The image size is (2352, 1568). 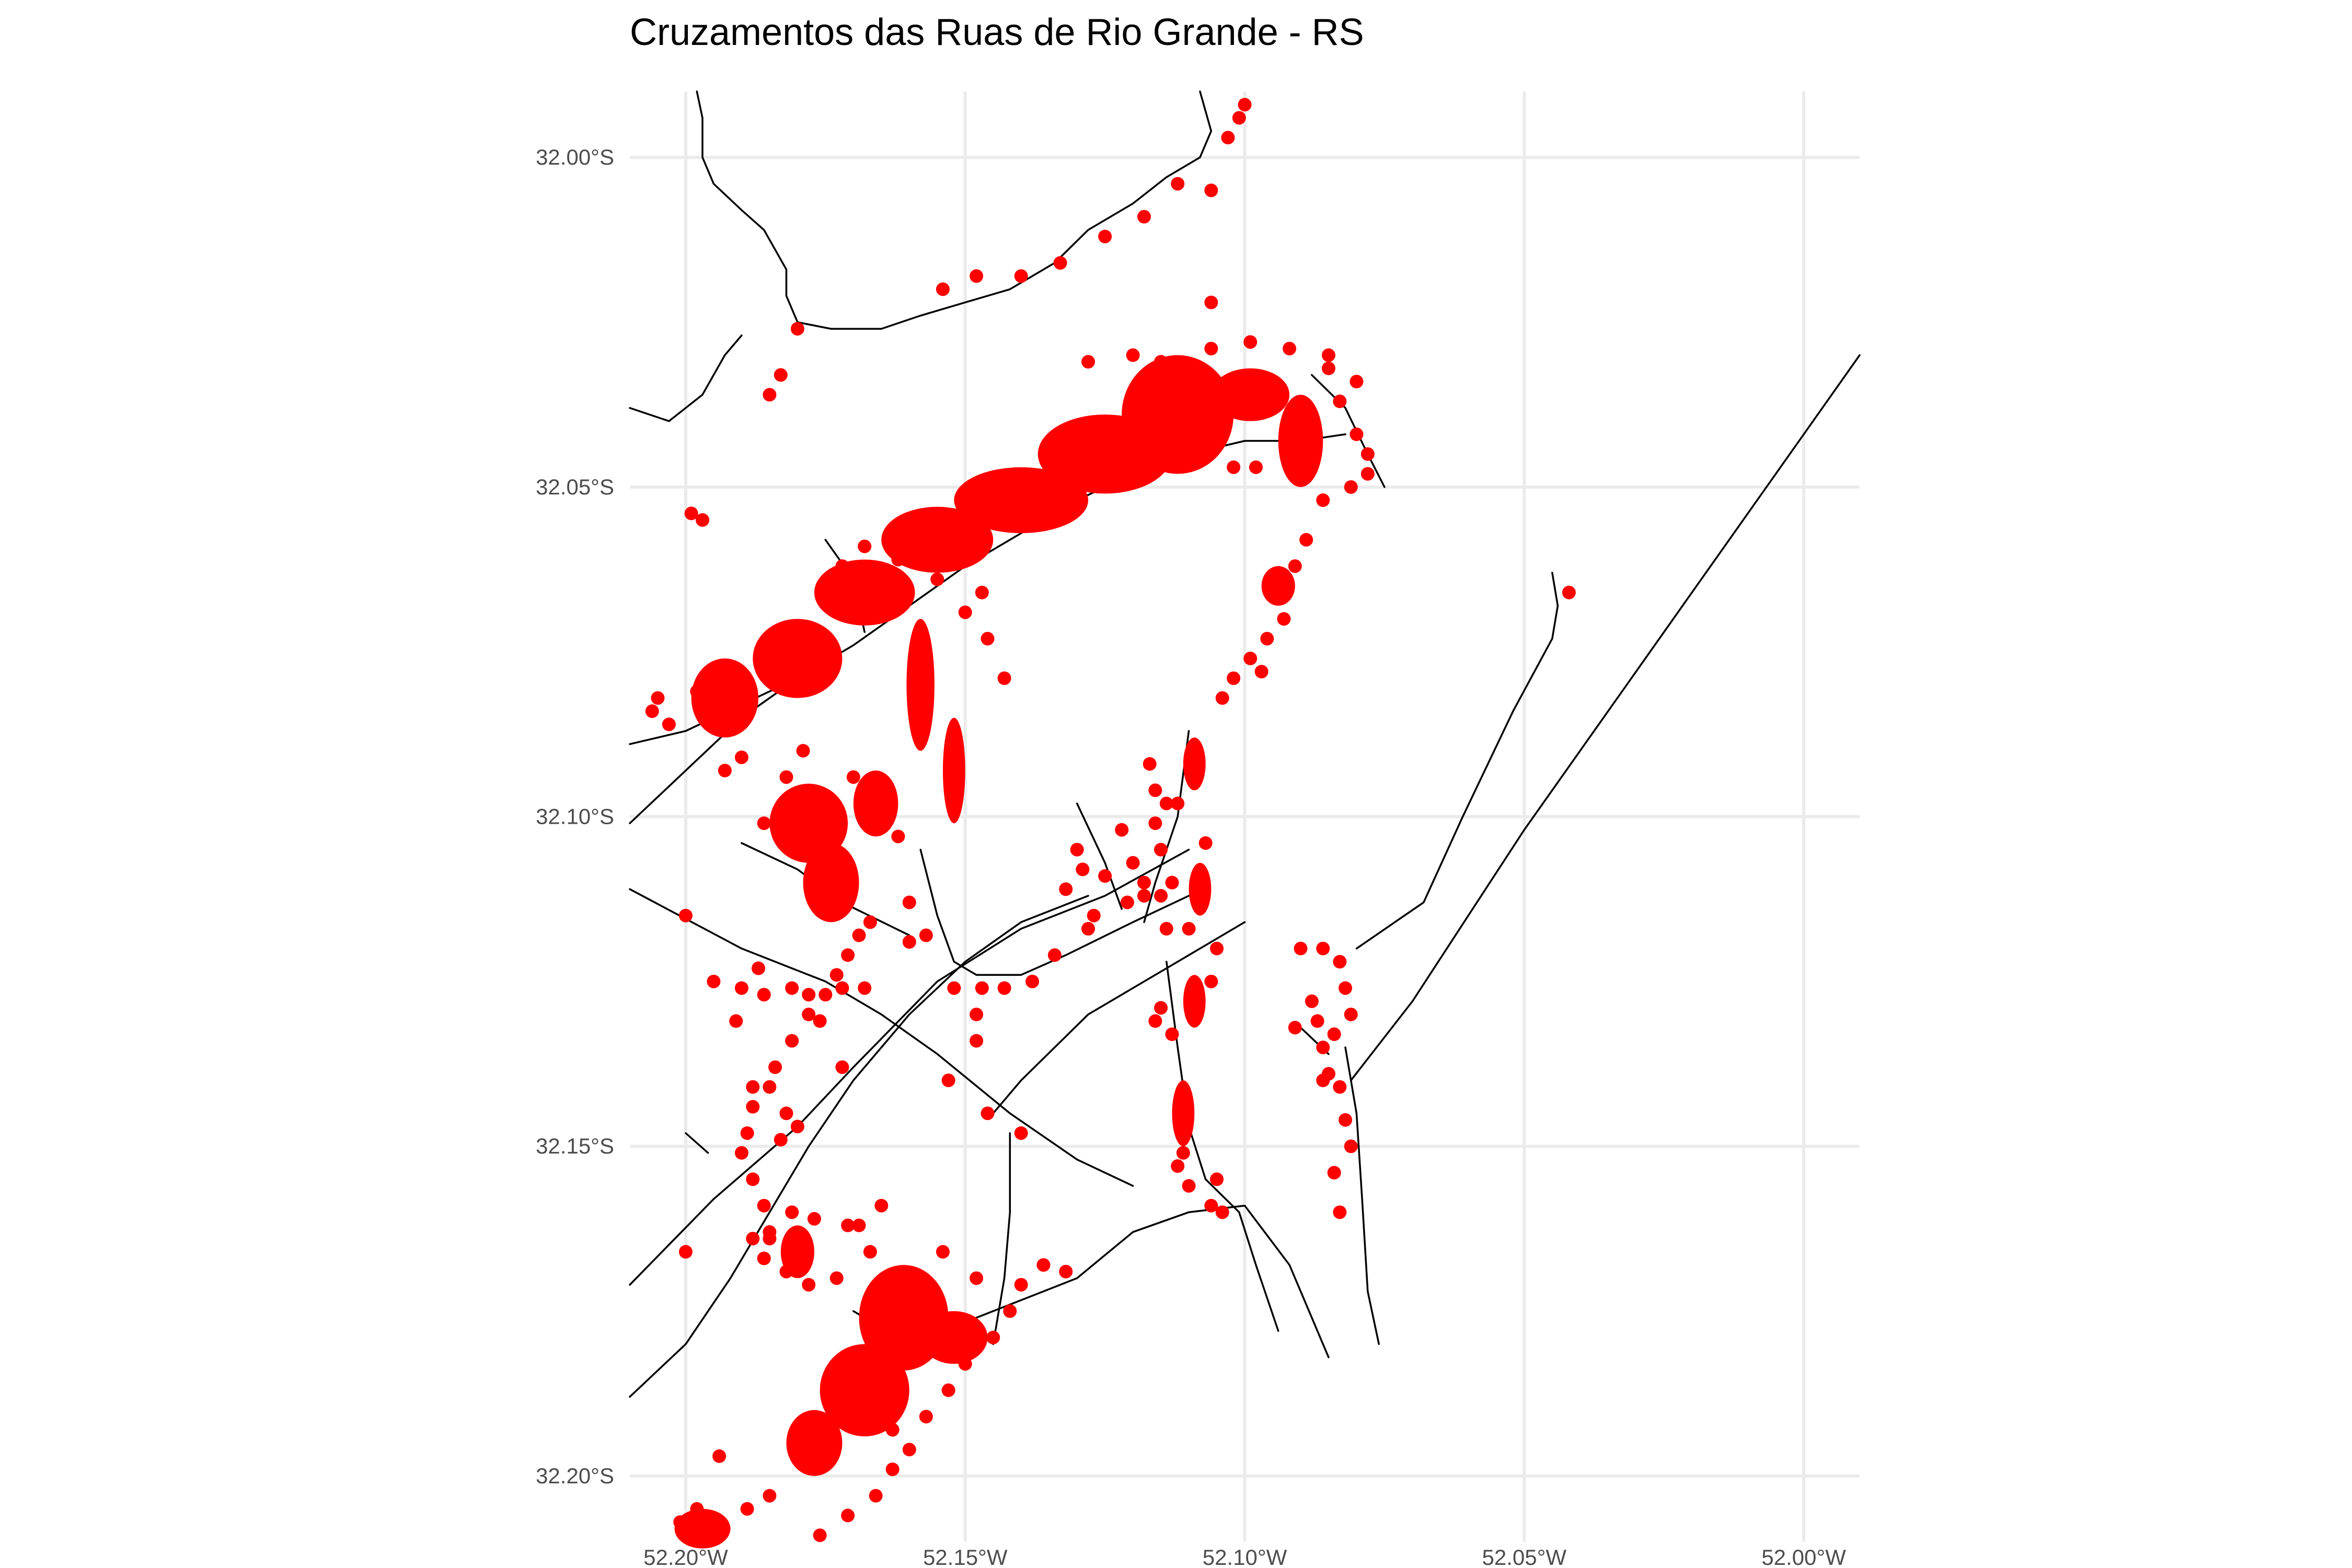 What do you see at coordinates (575, 816) in the screenshot?
I see `y-axis-ticks: 32.00°S 32.05°S 32.10°S 32.15°S 32.20°S` at bounding box center [575, 816].